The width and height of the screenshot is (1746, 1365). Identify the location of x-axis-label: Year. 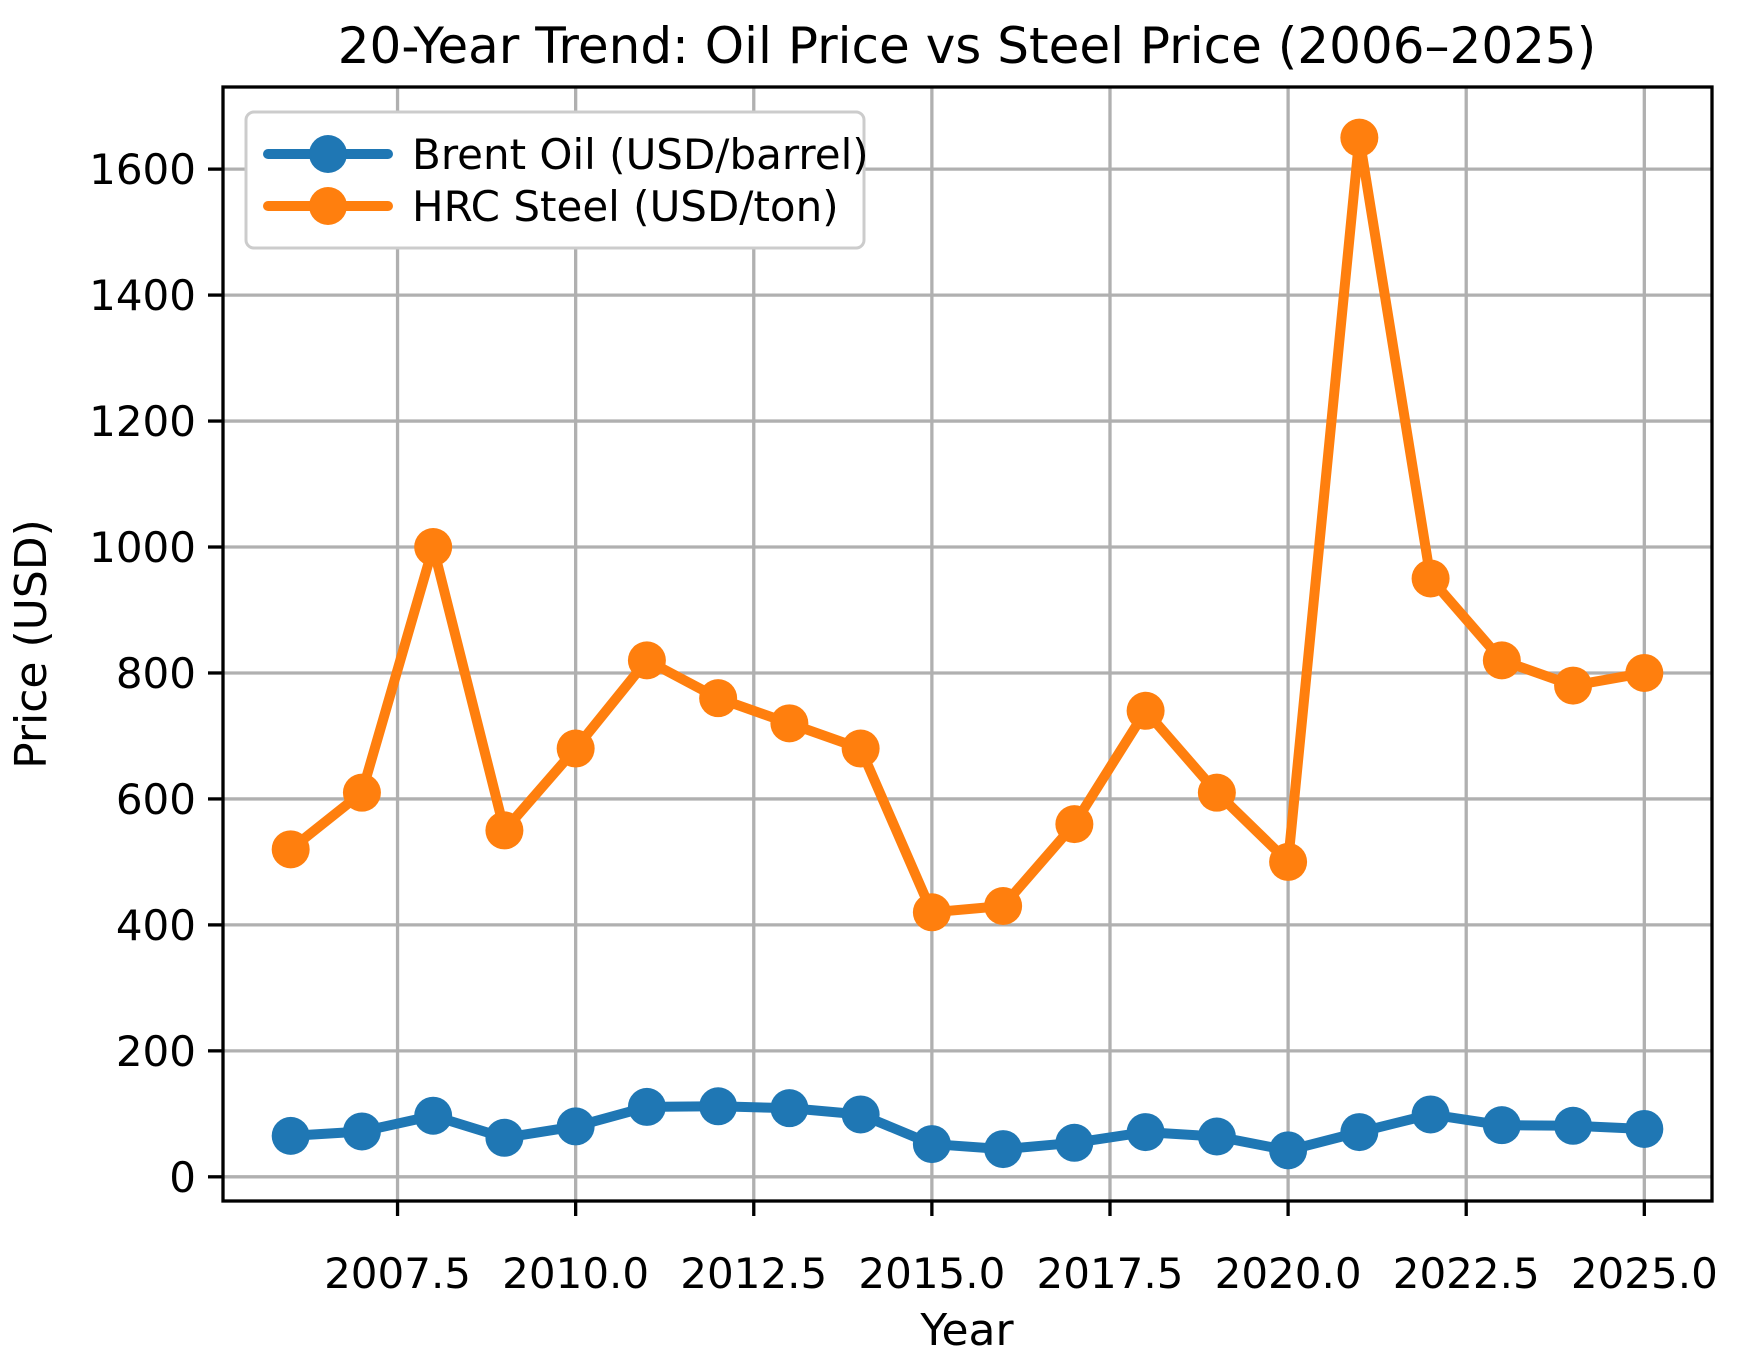
(966, 1330).